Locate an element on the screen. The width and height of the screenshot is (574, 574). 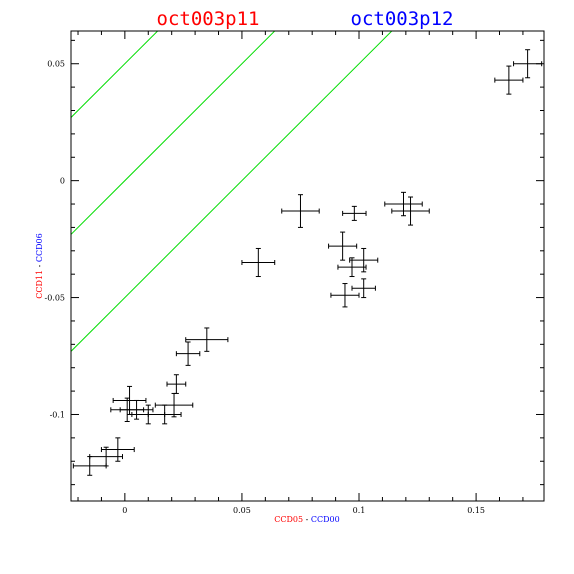
title-oct003p11: oct003p11 is located at coordinates (208, 19).